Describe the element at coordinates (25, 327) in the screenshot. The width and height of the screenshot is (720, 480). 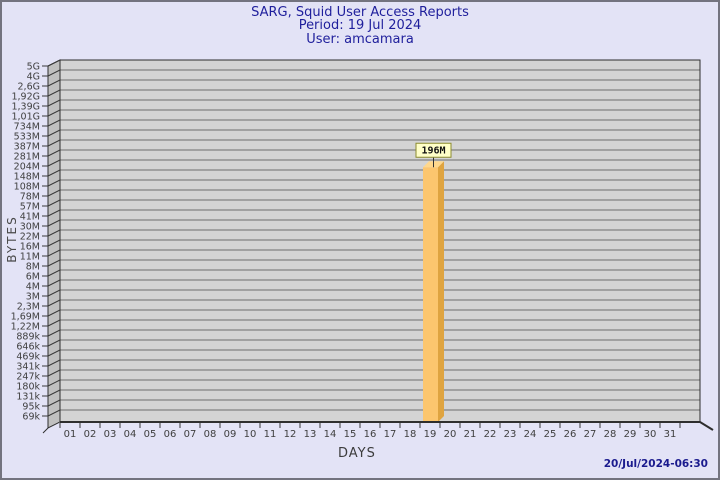
I see `y-tick-label: 1,22M` at that location.